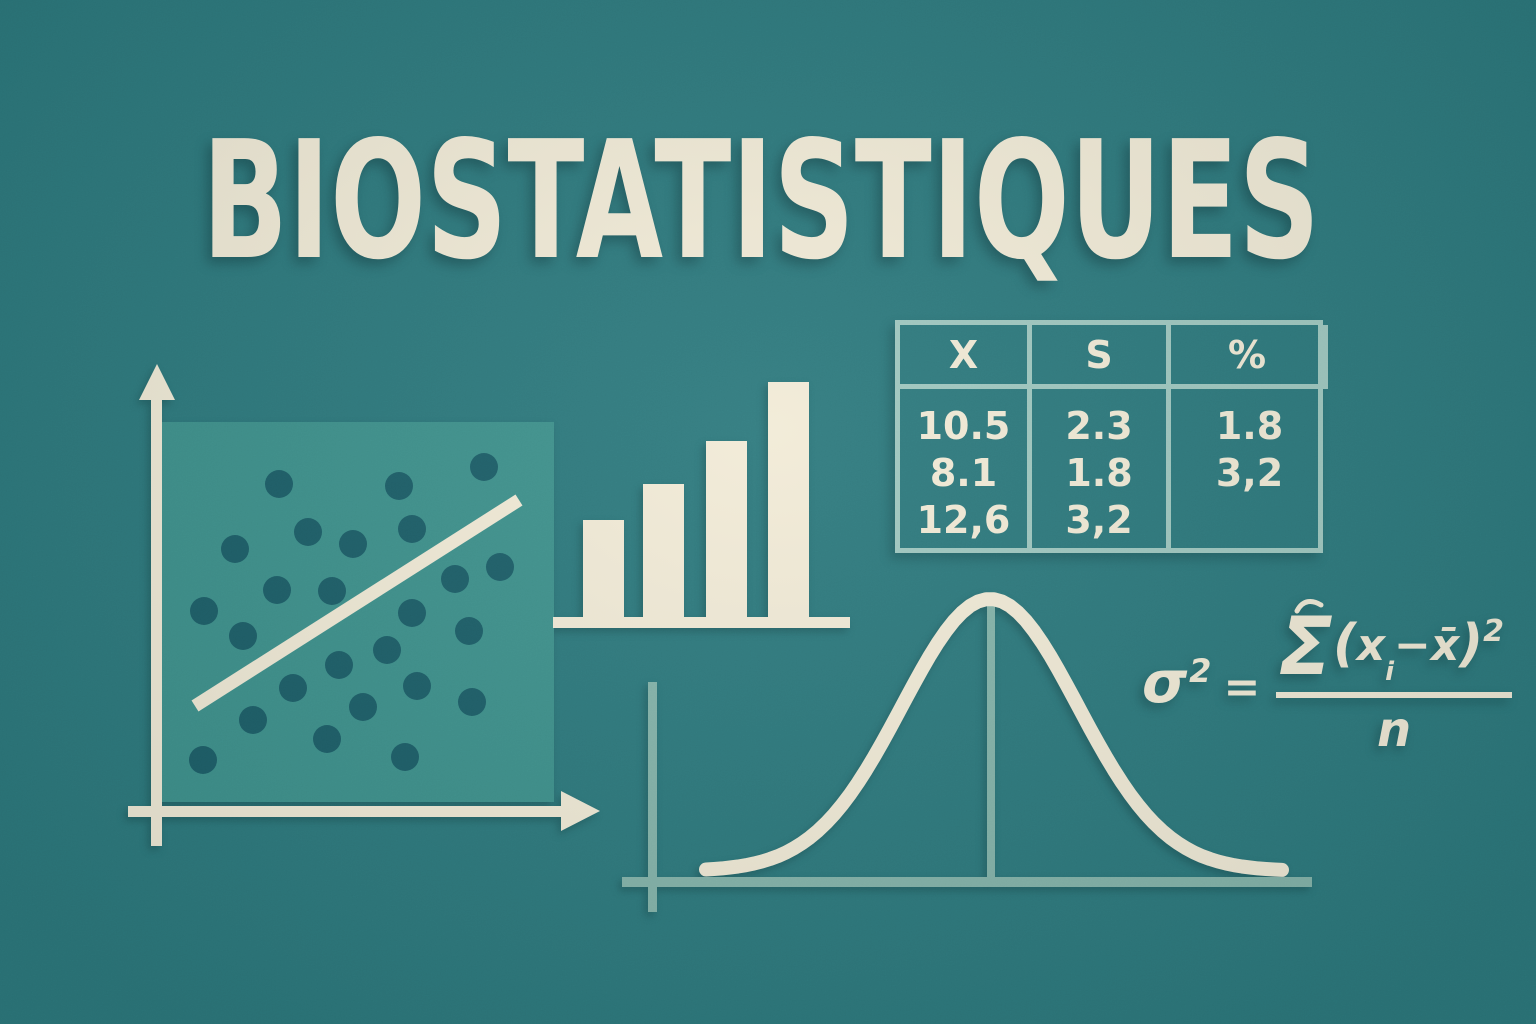  I want to click on i-subscript: i, so click(1390, 671).